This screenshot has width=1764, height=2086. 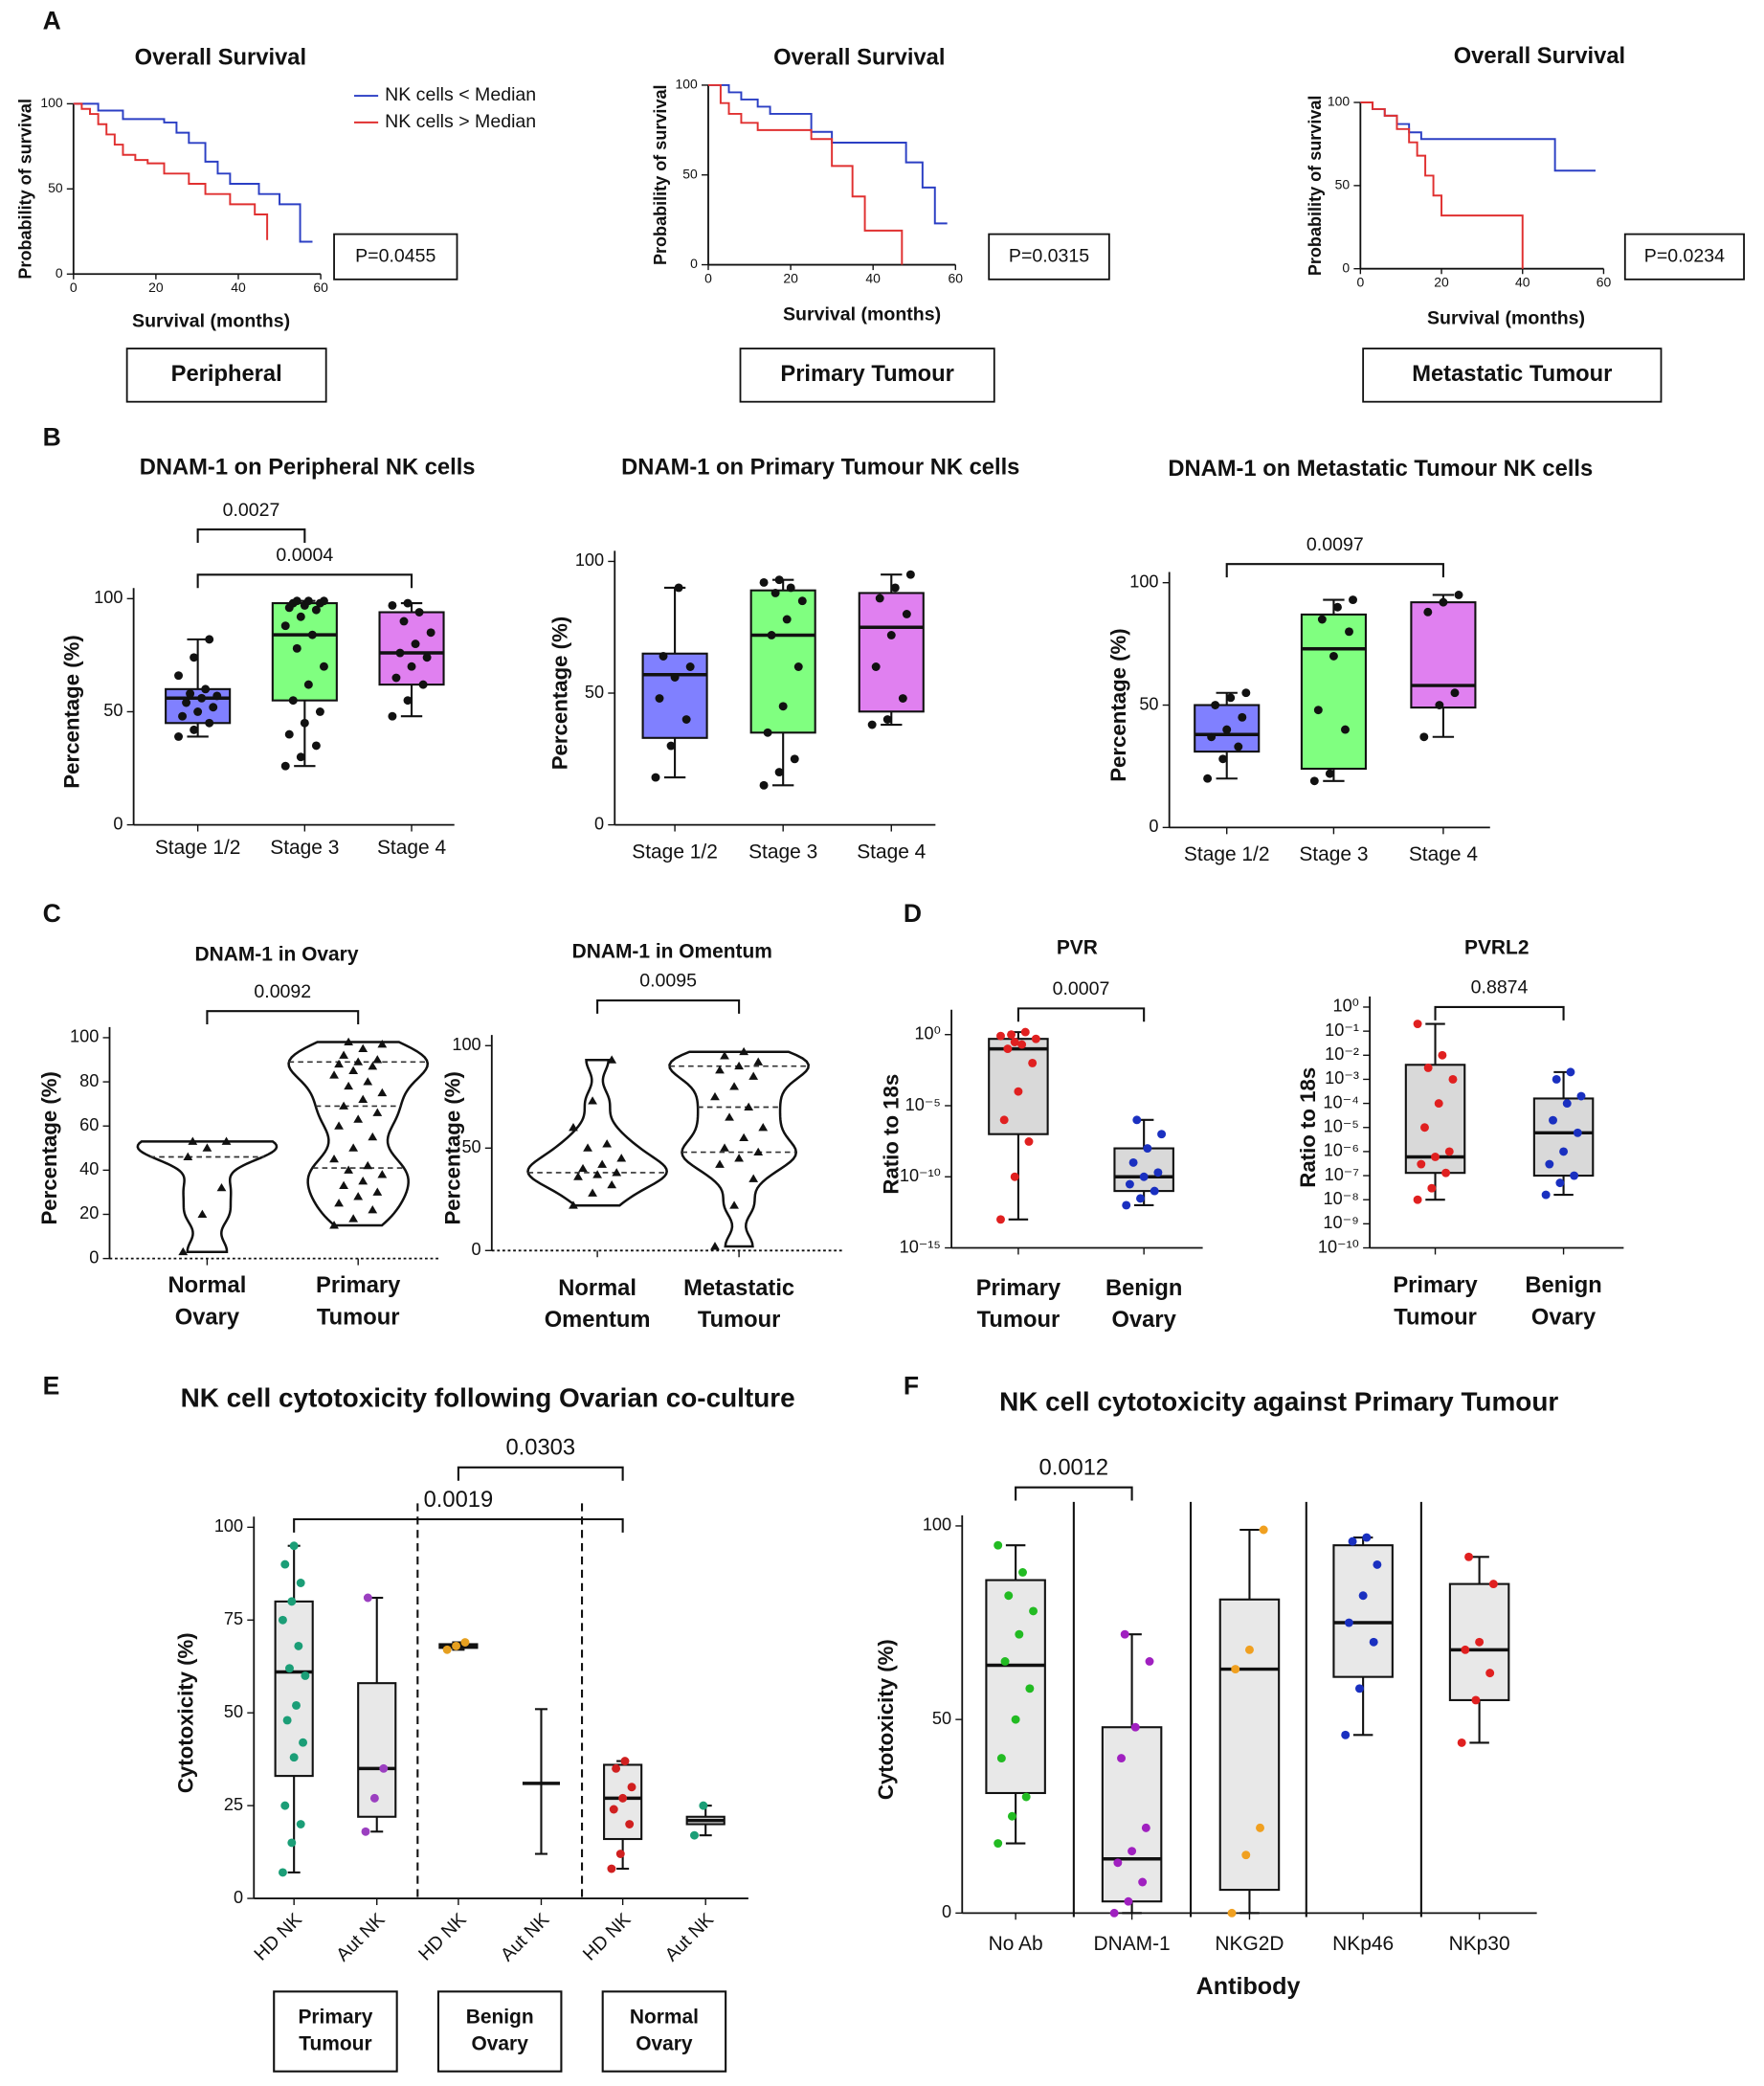 I want to click on x-tick-label: 20, so click(x=156, y=288).